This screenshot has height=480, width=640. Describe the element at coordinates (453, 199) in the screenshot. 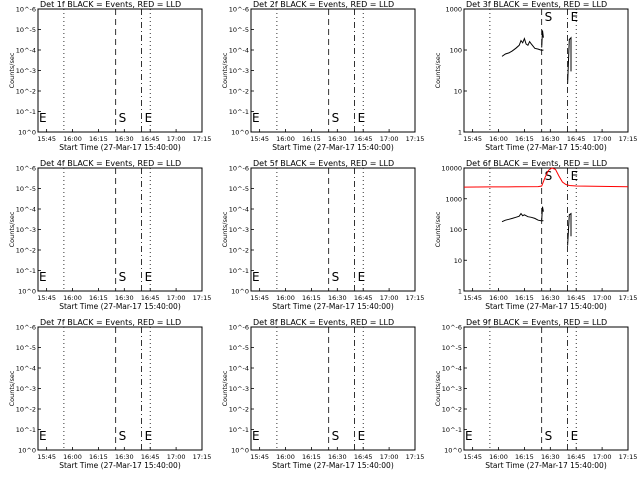

I see `y-tick-label: 1000` at that location.